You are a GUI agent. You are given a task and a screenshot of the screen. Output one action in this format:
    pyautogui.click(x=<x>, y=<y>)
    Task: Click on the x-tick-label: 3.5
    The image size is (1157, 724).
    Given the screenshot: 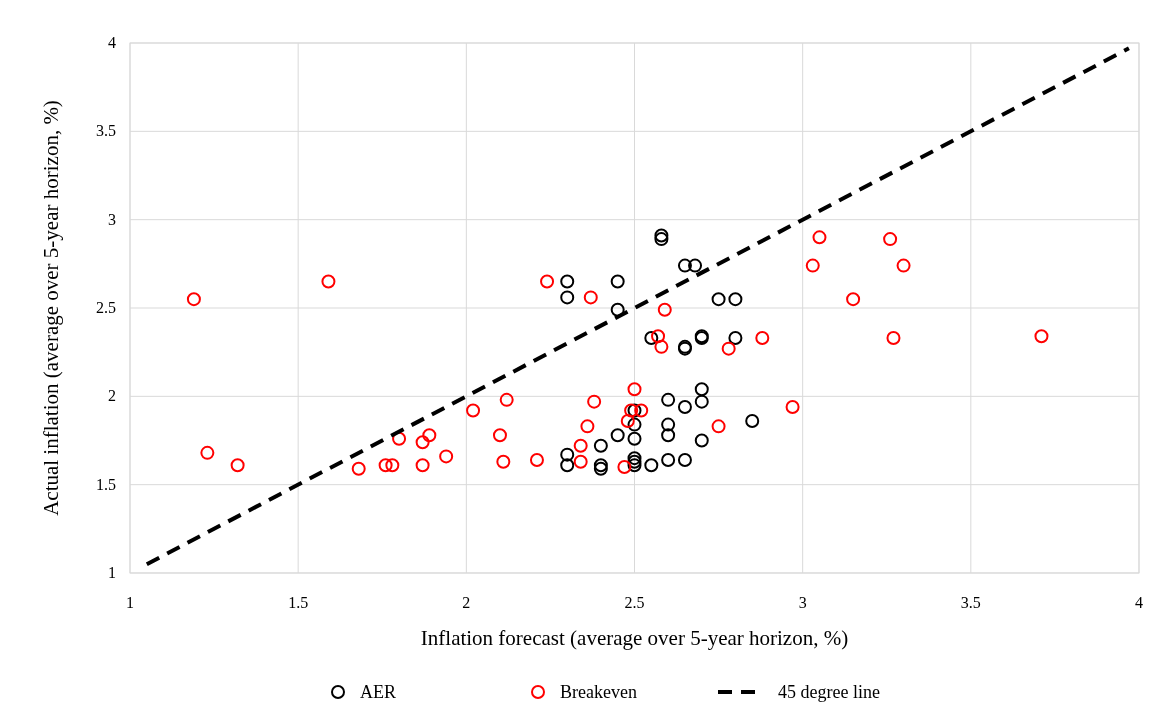 What is the action you would take?
    pyautogui.click(x=970, y=602)
    